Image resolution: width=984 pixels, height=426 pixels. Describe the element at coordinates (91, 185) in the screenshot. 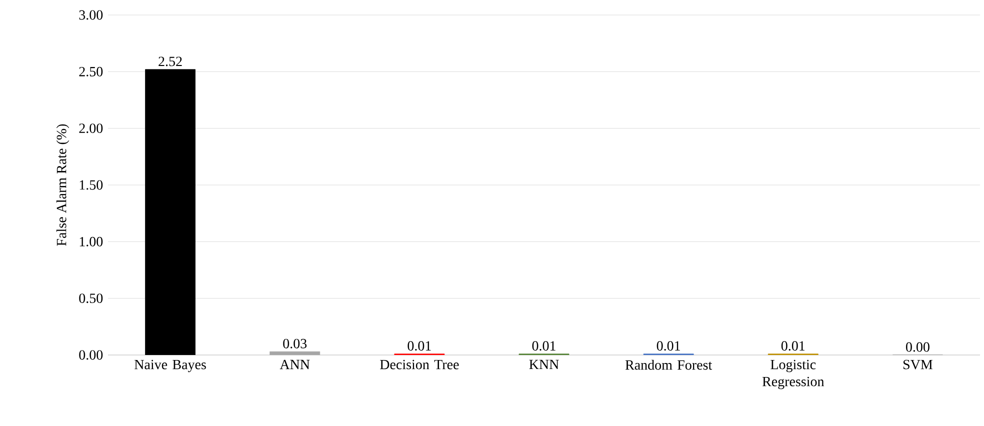

I see `y-tick-label: 1.50` at that location.